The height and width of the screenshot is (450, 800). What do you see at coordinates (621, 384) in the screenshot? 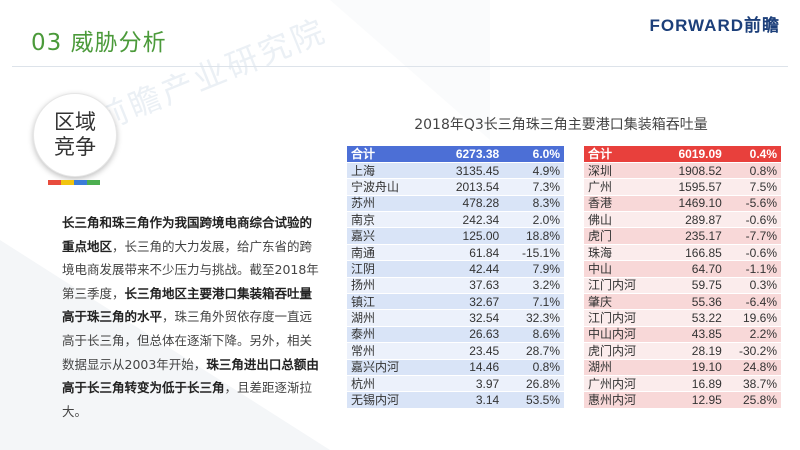
I see `port-name-cell: 广州内河` at bounding box center [621, 384].